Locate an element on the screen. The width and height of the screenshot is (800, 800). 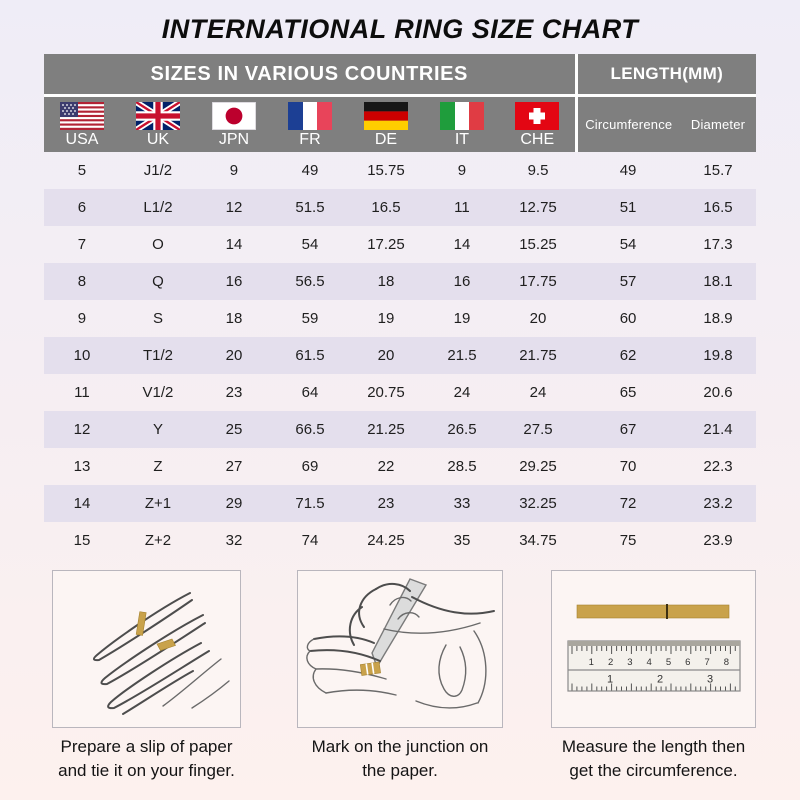
switzerland-flag-icon is located at coordinates (537, 115).